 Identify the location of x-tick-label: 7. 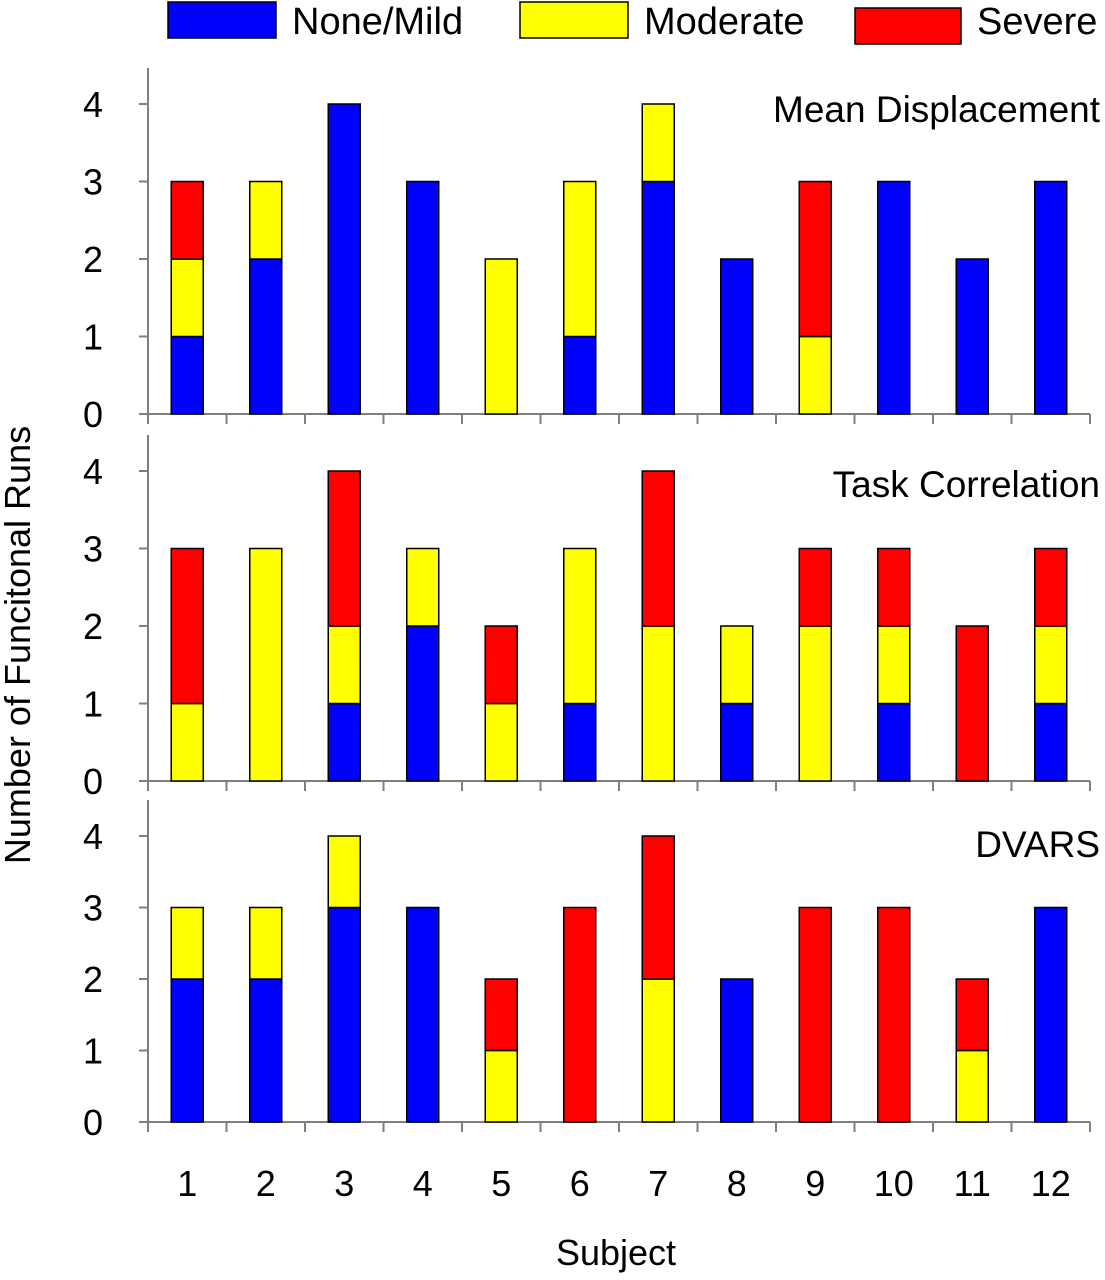
(658, 1183).